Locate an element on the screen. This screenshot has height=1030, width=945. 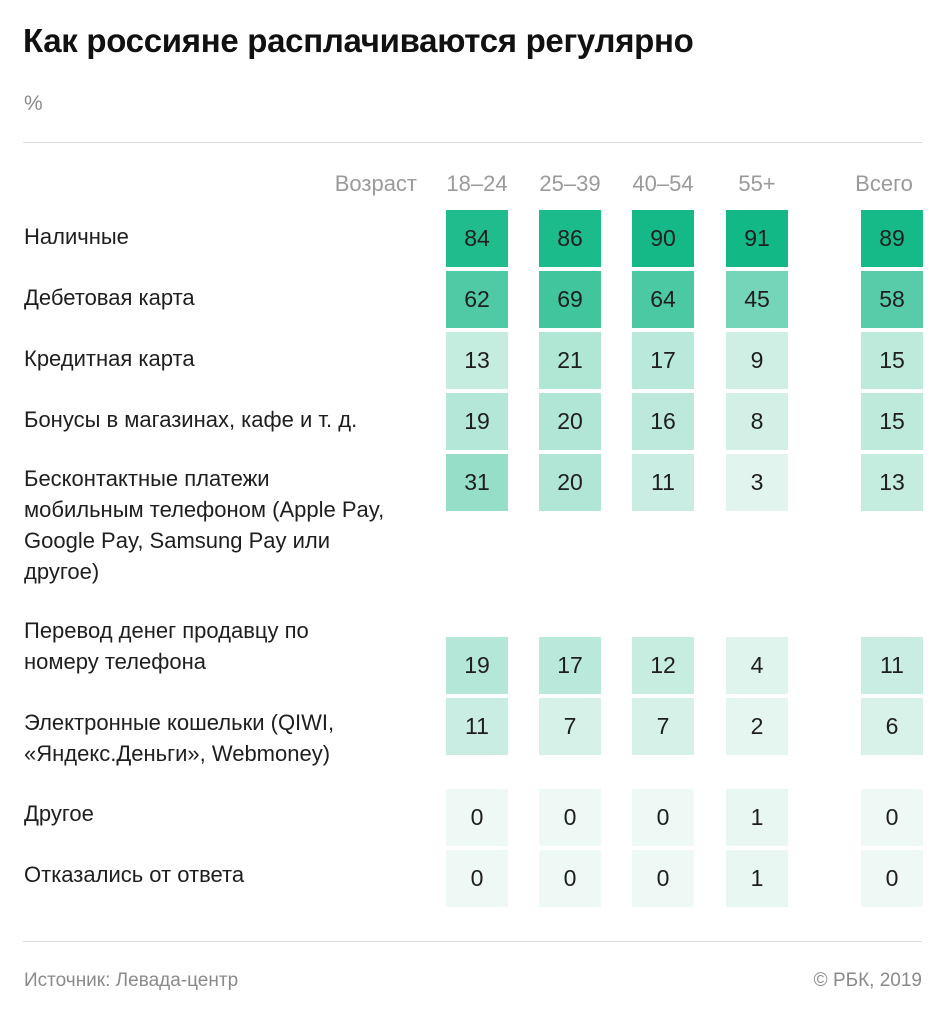
copyright-note: © РБК, 2019 is located at coordinates (867, 980).